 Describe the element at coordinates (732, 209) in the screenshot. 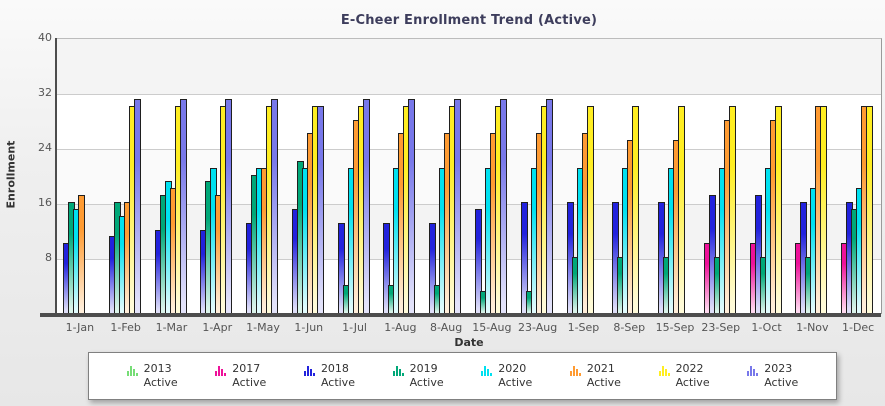

I see `bar-2022-23-Sep` at that location.